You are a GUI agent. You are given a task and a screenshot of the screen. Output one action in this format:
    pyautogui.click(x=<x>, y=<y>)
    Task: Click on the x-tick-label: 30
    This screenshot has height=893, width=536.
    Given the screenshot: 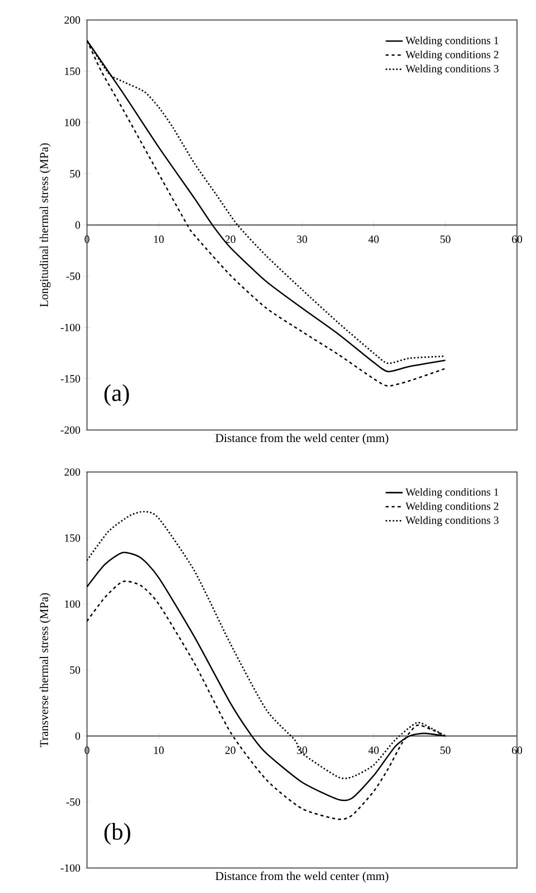 What is the action you would take?
    pyautogui.click(x=302, y=239)
    